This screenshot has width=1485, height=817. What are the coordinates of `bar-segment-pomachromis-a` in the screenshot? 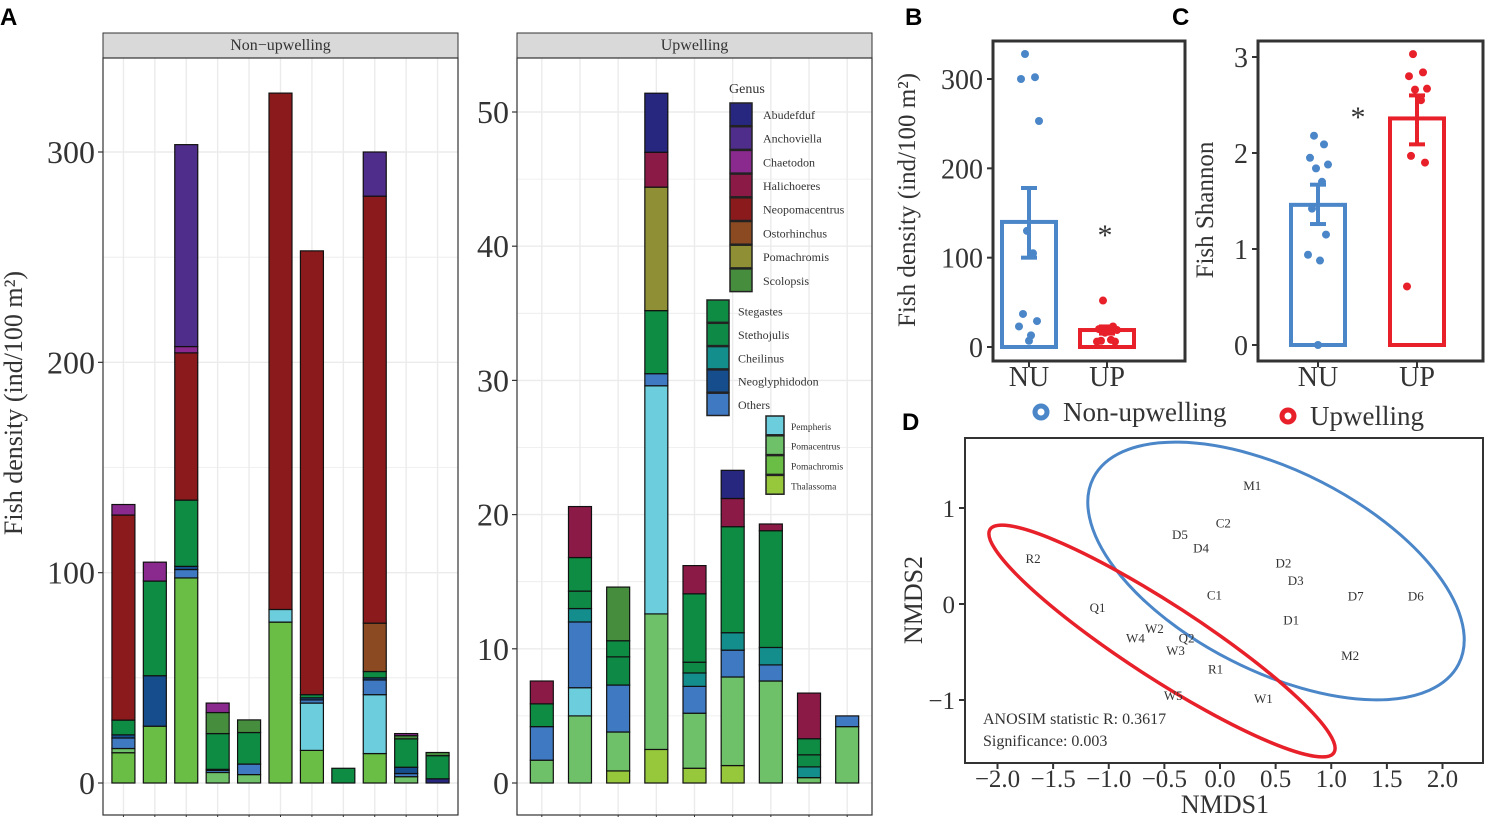 It's located at (656, 249).